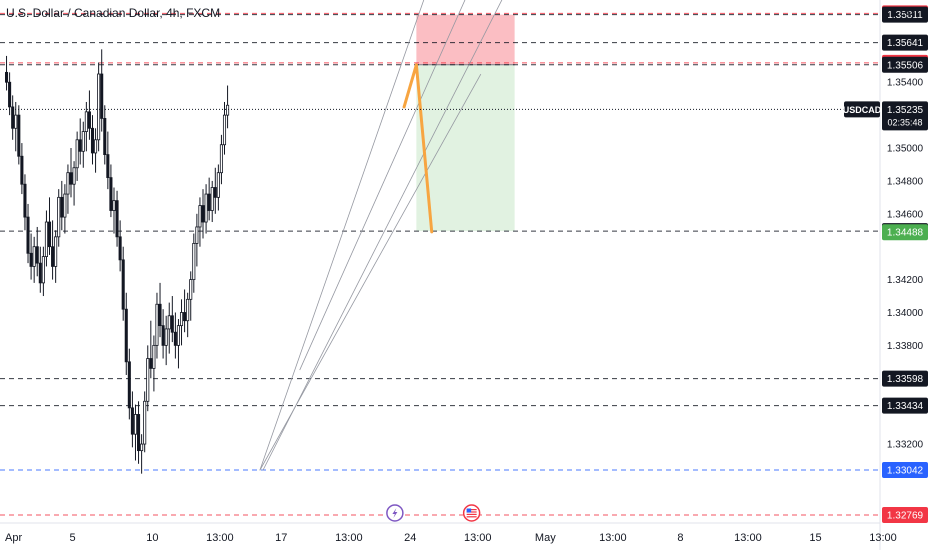  I want to click on last-price-badge, so click(905, 116).